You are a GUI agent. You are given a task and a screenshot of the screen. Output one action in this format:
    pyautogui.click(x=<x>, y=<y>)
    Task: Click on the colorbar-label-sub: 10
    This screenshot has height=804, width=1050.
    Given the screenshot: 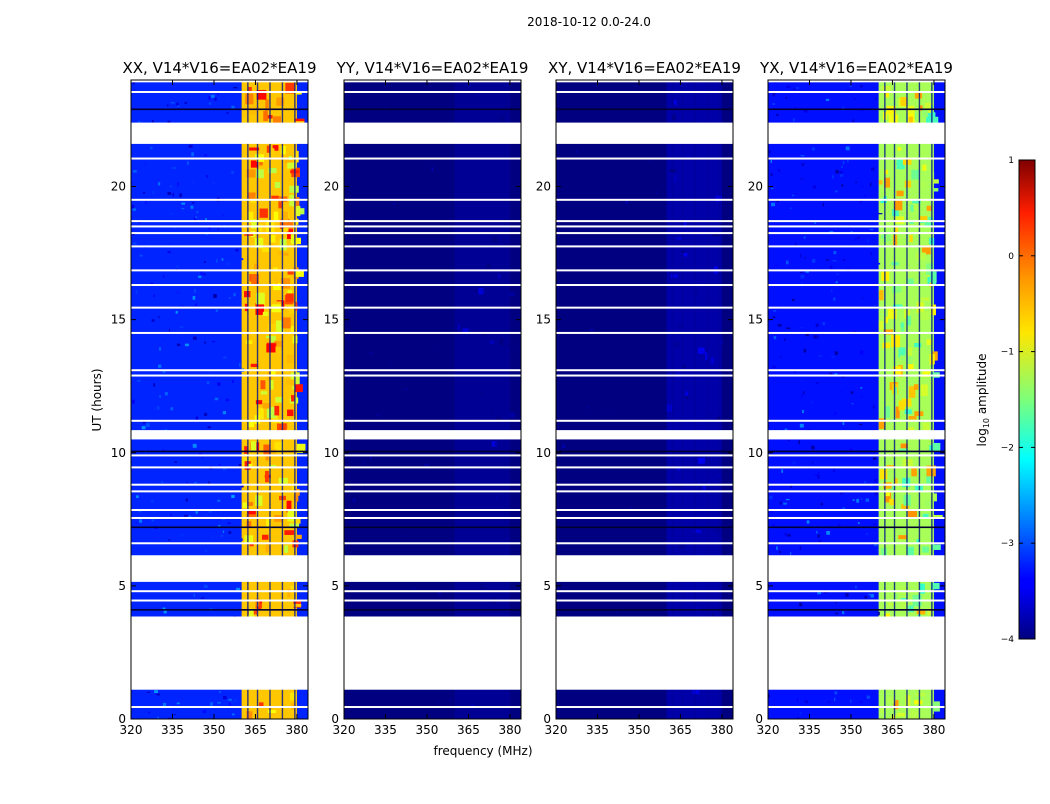 What is the action you would take?
    pyautogui.click(x=986, y=423)
    